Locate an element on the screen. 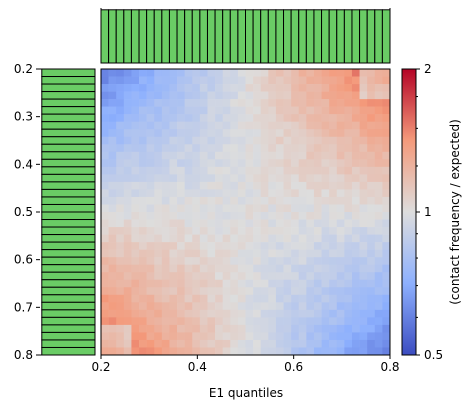 Image resolution: width=464 pixels, height=408 pixels. x-axis-label: E1 quantiles is located at coordinates (246, 393).